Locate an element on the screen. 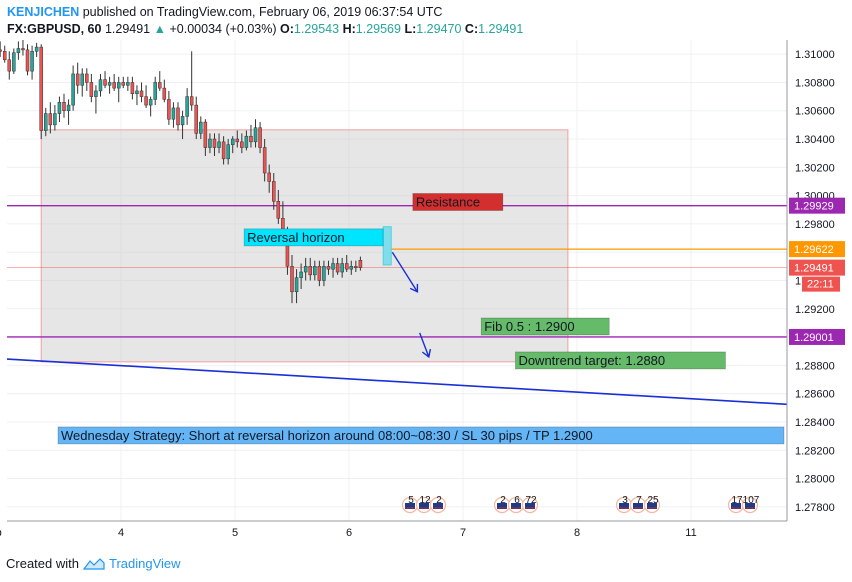 The height and width of the screenshot is (582, 852). event-count: 6 is located at coordinates (517, 500).